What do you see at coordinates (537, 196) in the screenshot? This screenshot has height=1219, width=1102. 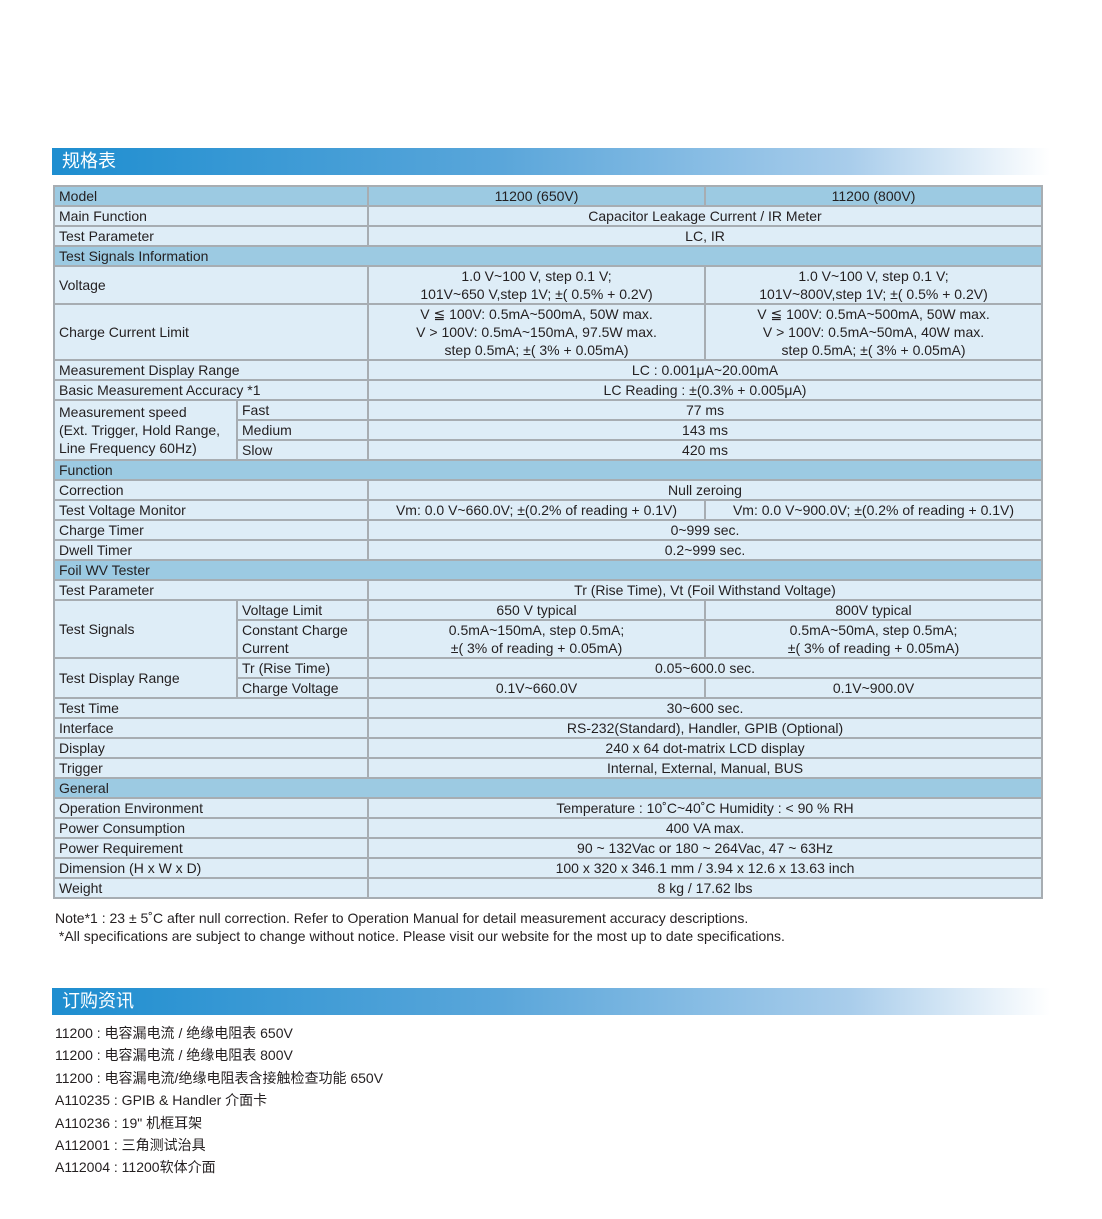 I see `value-cell: 11200 (650V)` at bounding box center [537, 196].